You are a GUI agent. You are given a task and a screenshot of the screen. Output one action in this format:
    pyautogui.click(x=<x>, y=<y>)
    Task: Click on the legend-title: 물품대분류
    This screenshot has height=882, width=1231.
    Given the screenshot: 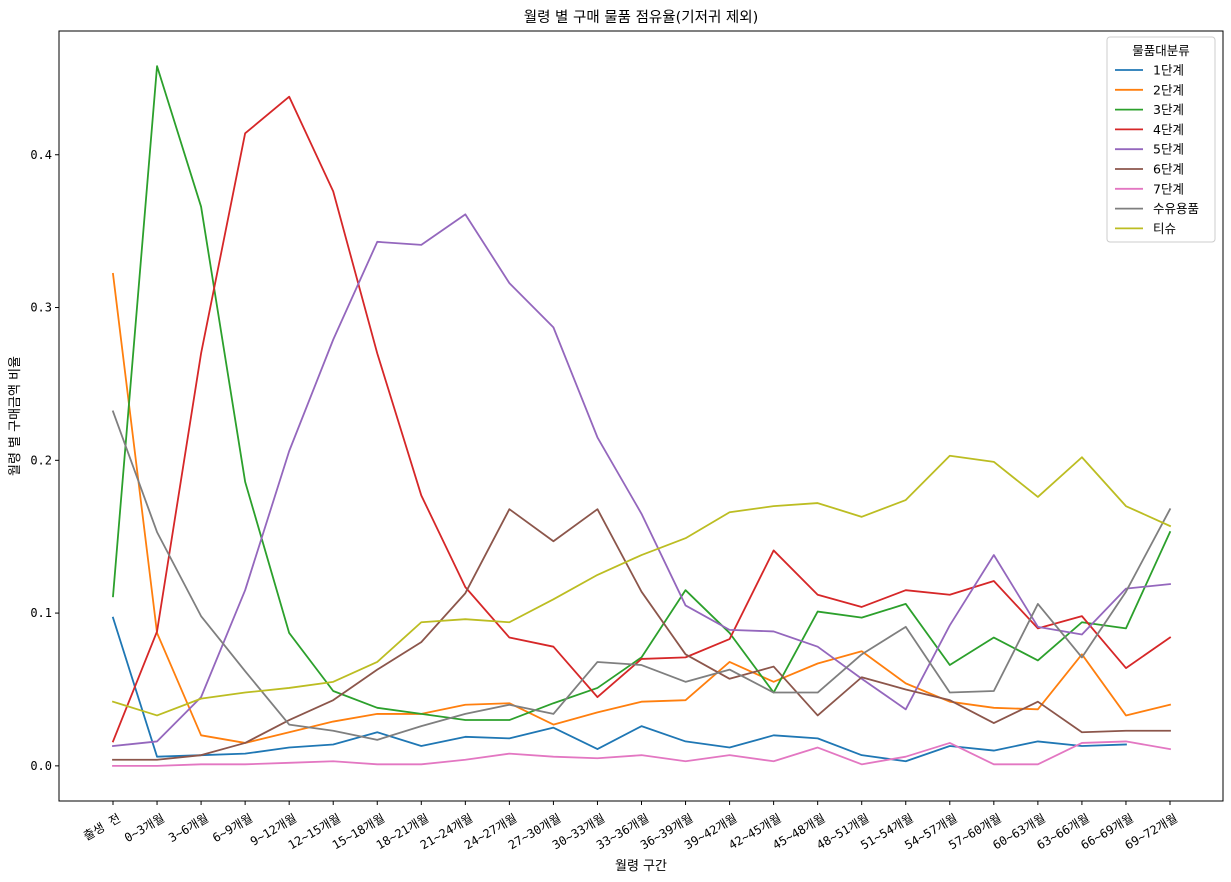 What is the action you would take?
    pyautogui.click(x=1161, y=50)
    